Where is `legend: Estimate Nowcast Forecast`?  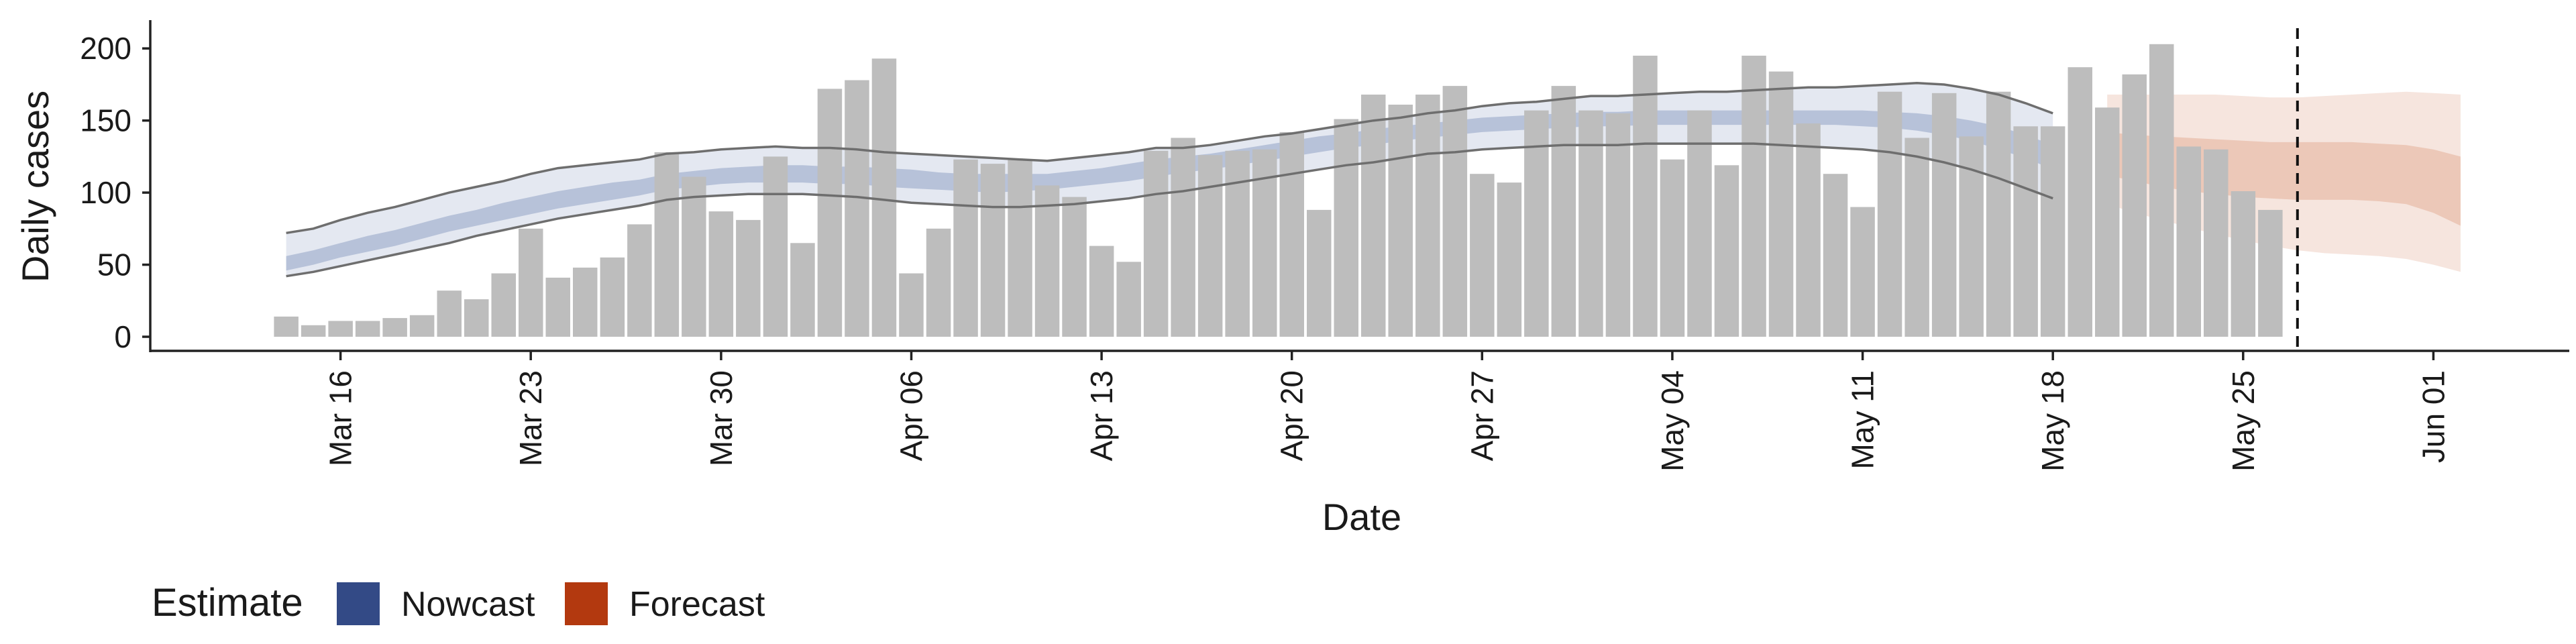
legend: Estimate Nowcast Forecast is located at coordinates (458, 603).